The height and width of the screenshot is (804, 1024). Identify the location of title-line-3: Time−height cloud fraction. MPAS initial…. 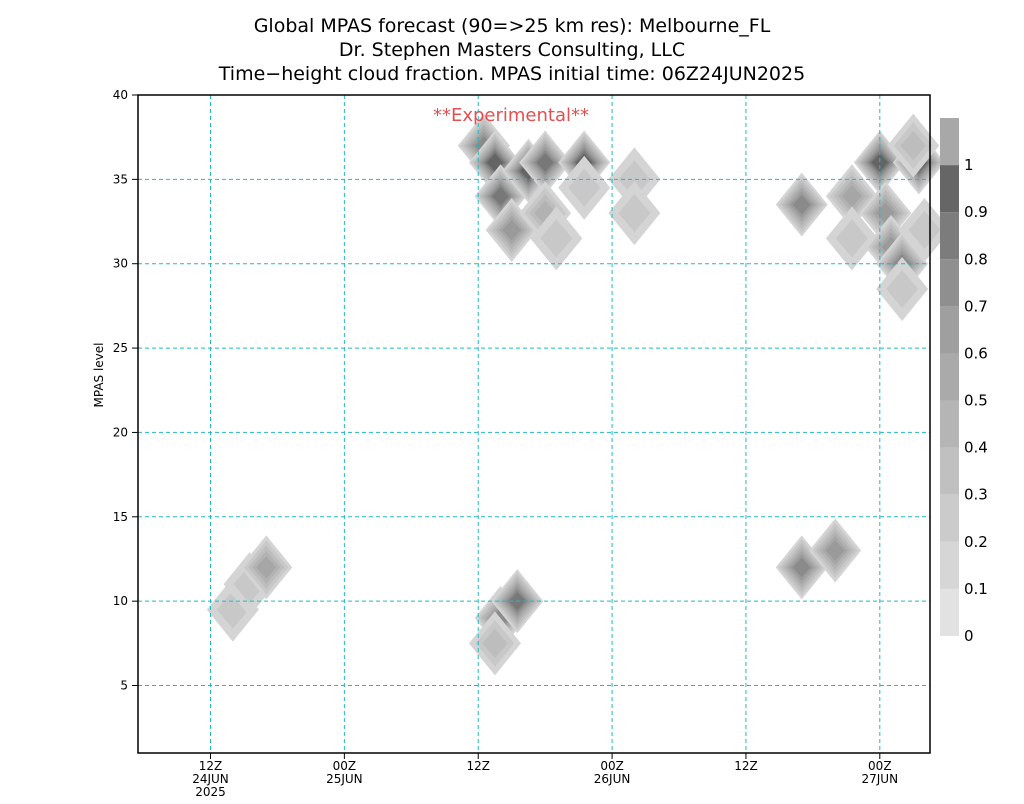
(511, 74).